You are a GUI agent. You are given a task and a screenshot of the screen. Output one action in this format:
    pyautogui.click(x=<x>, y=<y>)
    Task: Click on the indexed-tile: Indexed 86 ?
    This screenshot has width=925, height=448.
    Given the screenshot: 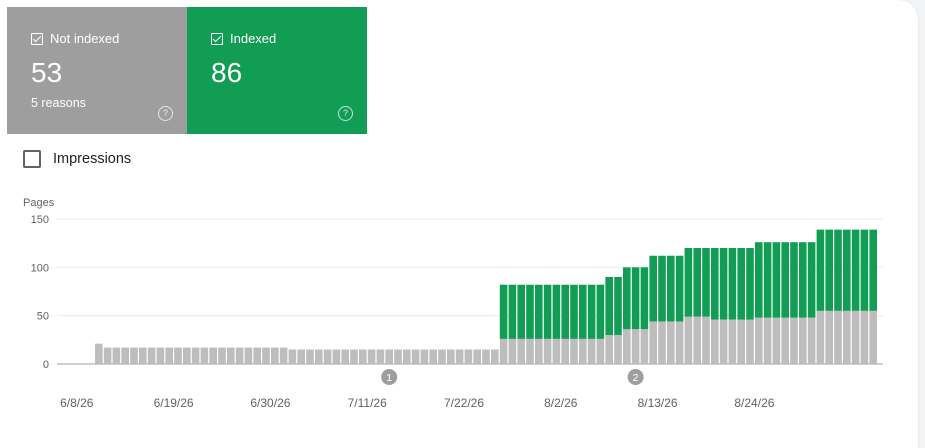 What is the action you would take?
    pyautogui.click(x=277, y=70)
    